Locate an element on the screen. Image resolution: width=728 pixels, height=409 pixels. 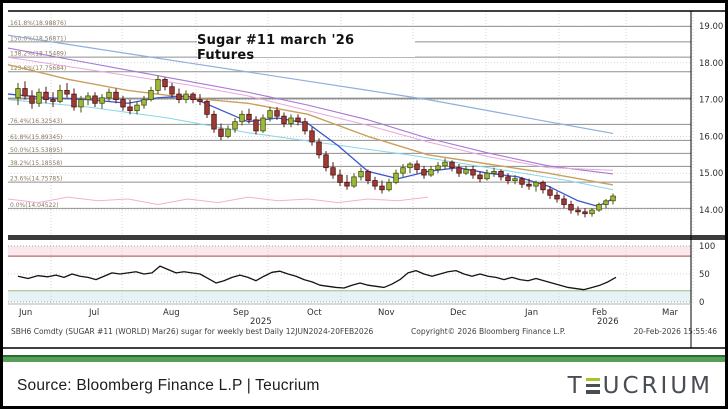
month-axis-label: Aug is located at coordinates (171, 313).